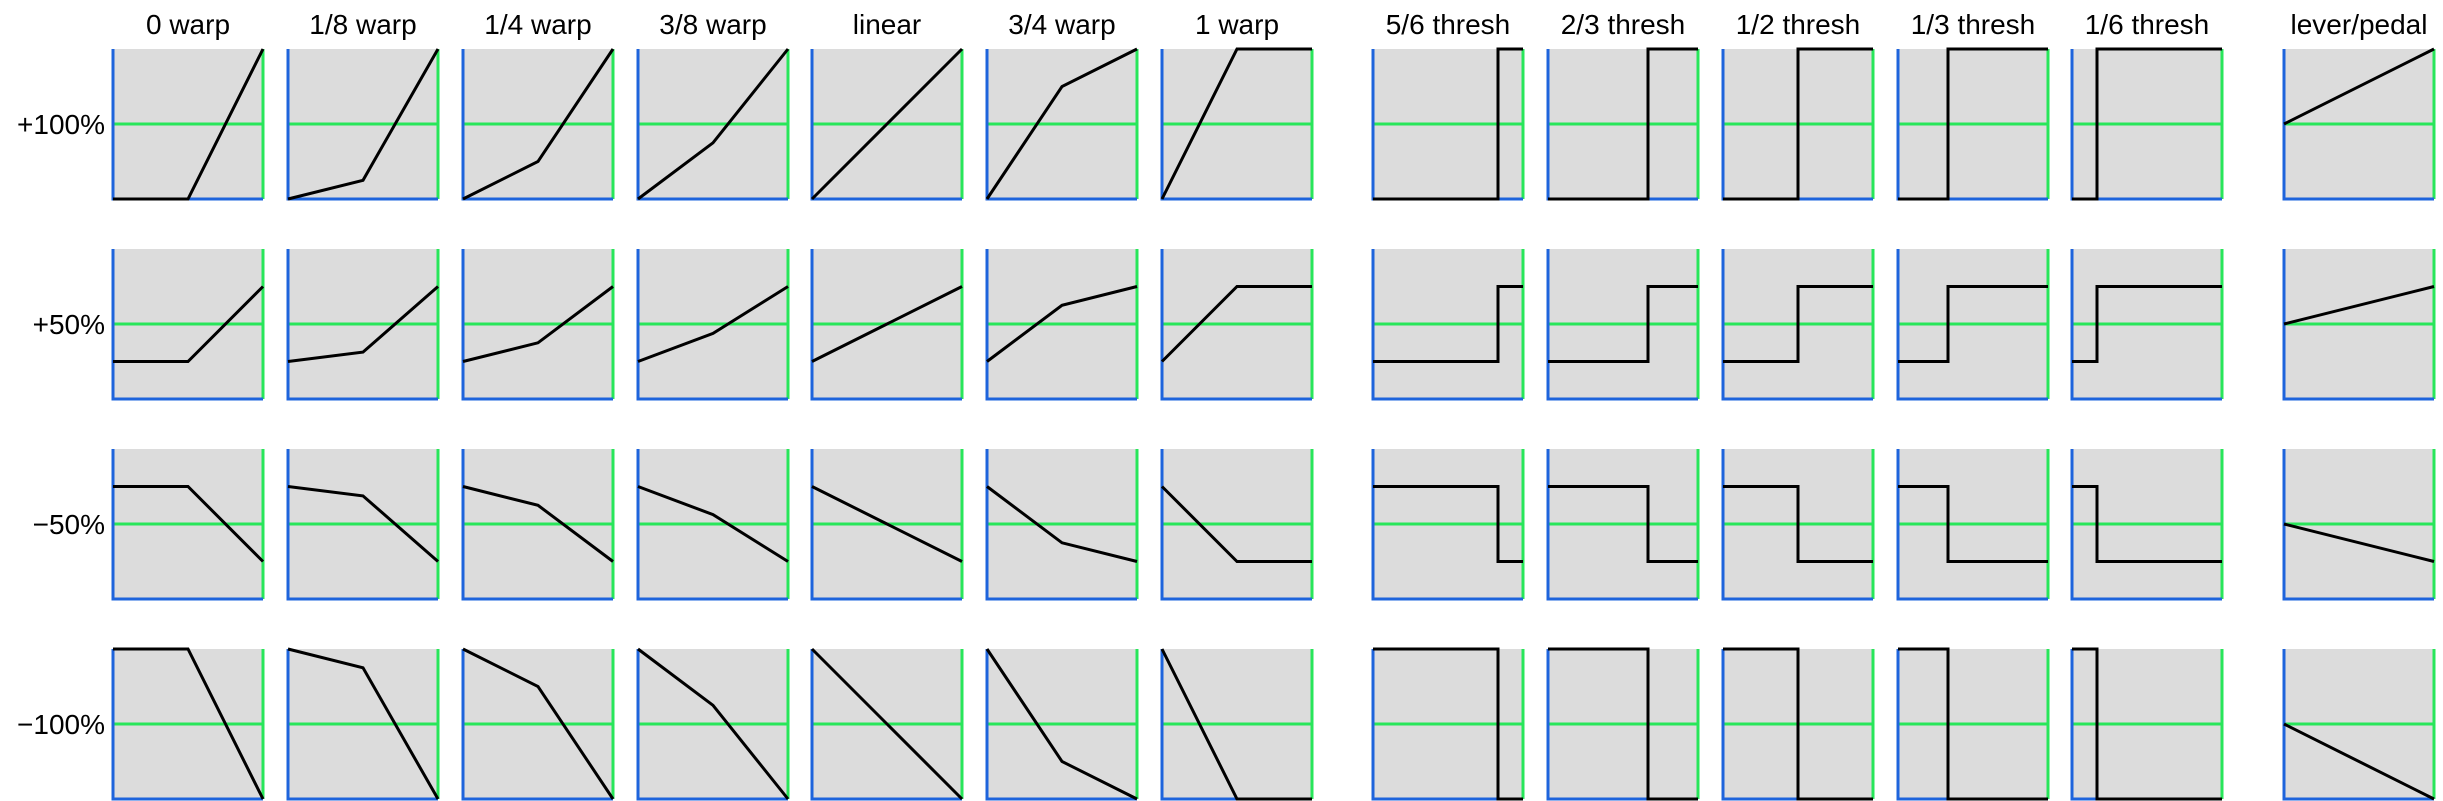 The width and height of the screenshot is (2443, 801). I want to click on row-label: −100%, so click(61, 724).